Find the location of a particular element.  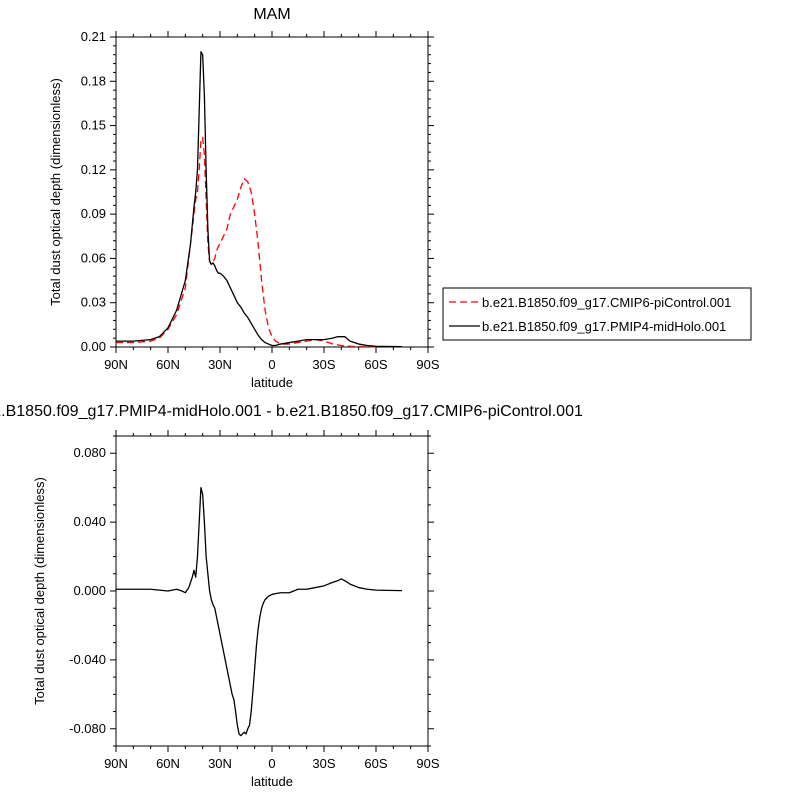

legend-box is located at coordinates (597, 314).